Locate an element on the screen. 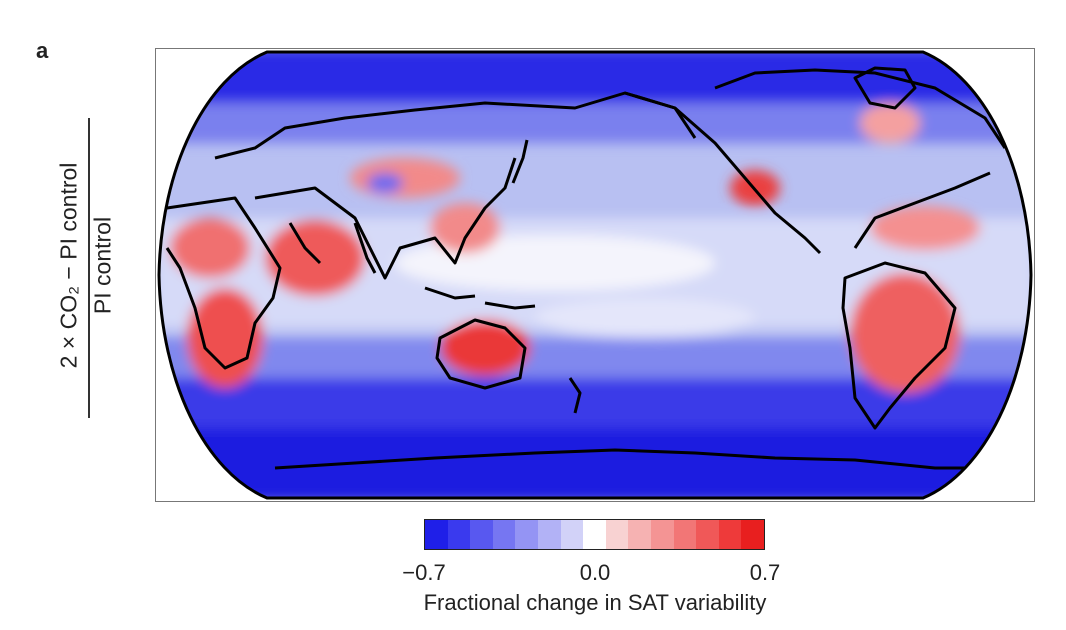  y-label-denominator: PI control is located at coordinates (102, 265).